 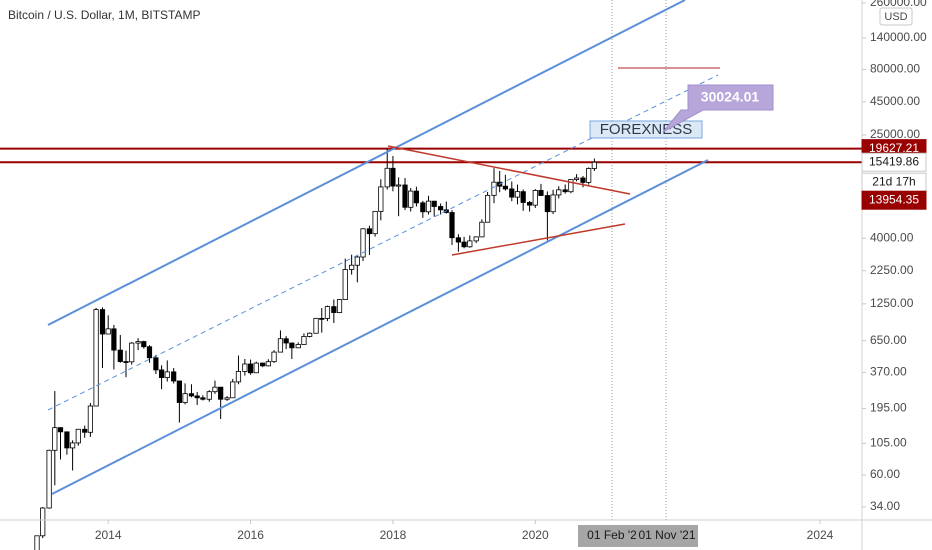 I want to click on callout, so click(x=718, y=108).